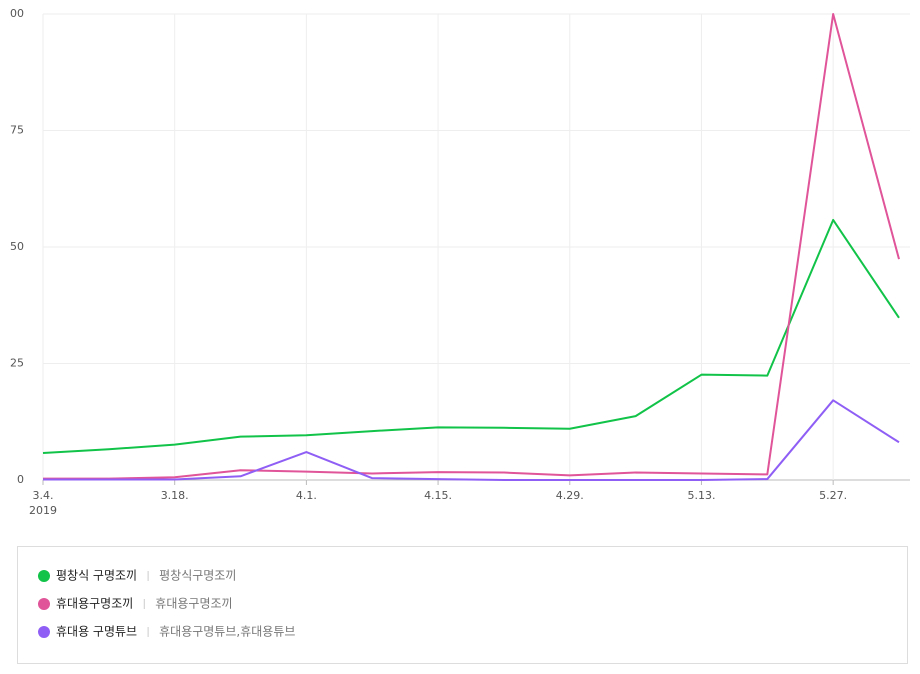  Describe the element at coordinates (96, 632) in the screenshot. I see `legend-label: 휴대용 구명튜브` at that location.